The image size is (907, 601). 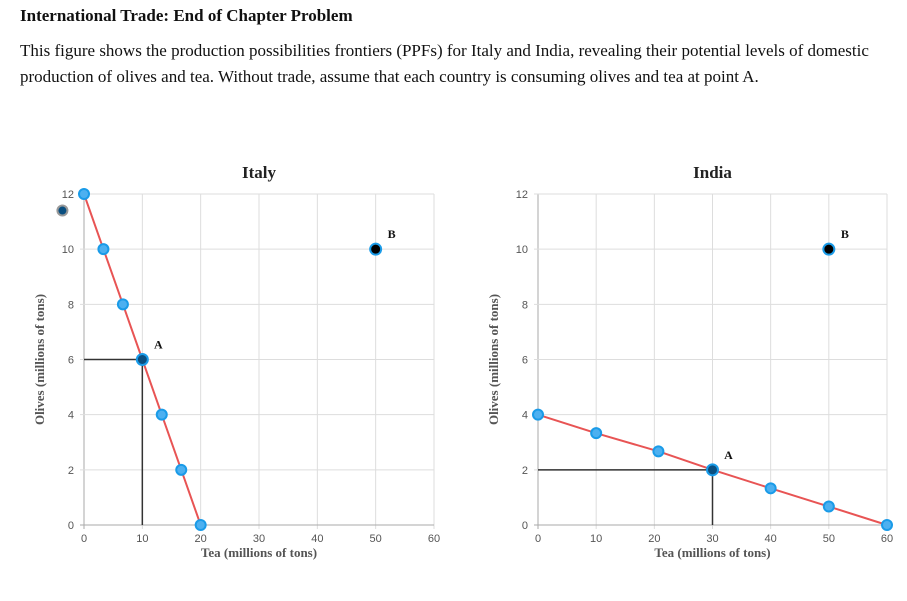 What do you see at coordinates (62, 210) in the screenshot?
I see `draggable-point-handle` at bounding box center [62, 210].